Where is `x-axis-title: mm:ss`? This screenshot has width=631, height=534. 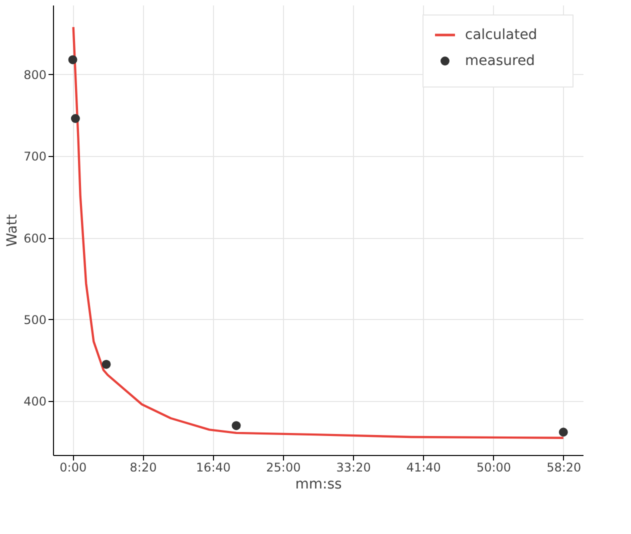
x-axis-title: mm:ss is located at coordinates (318, 484).